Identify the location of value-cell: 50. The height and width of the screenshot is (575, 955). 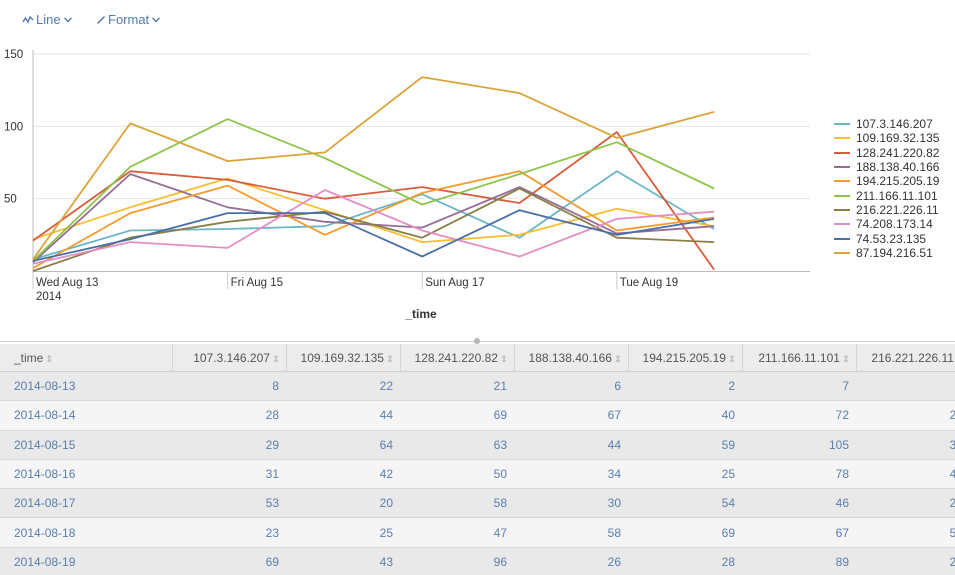
(457, 474).